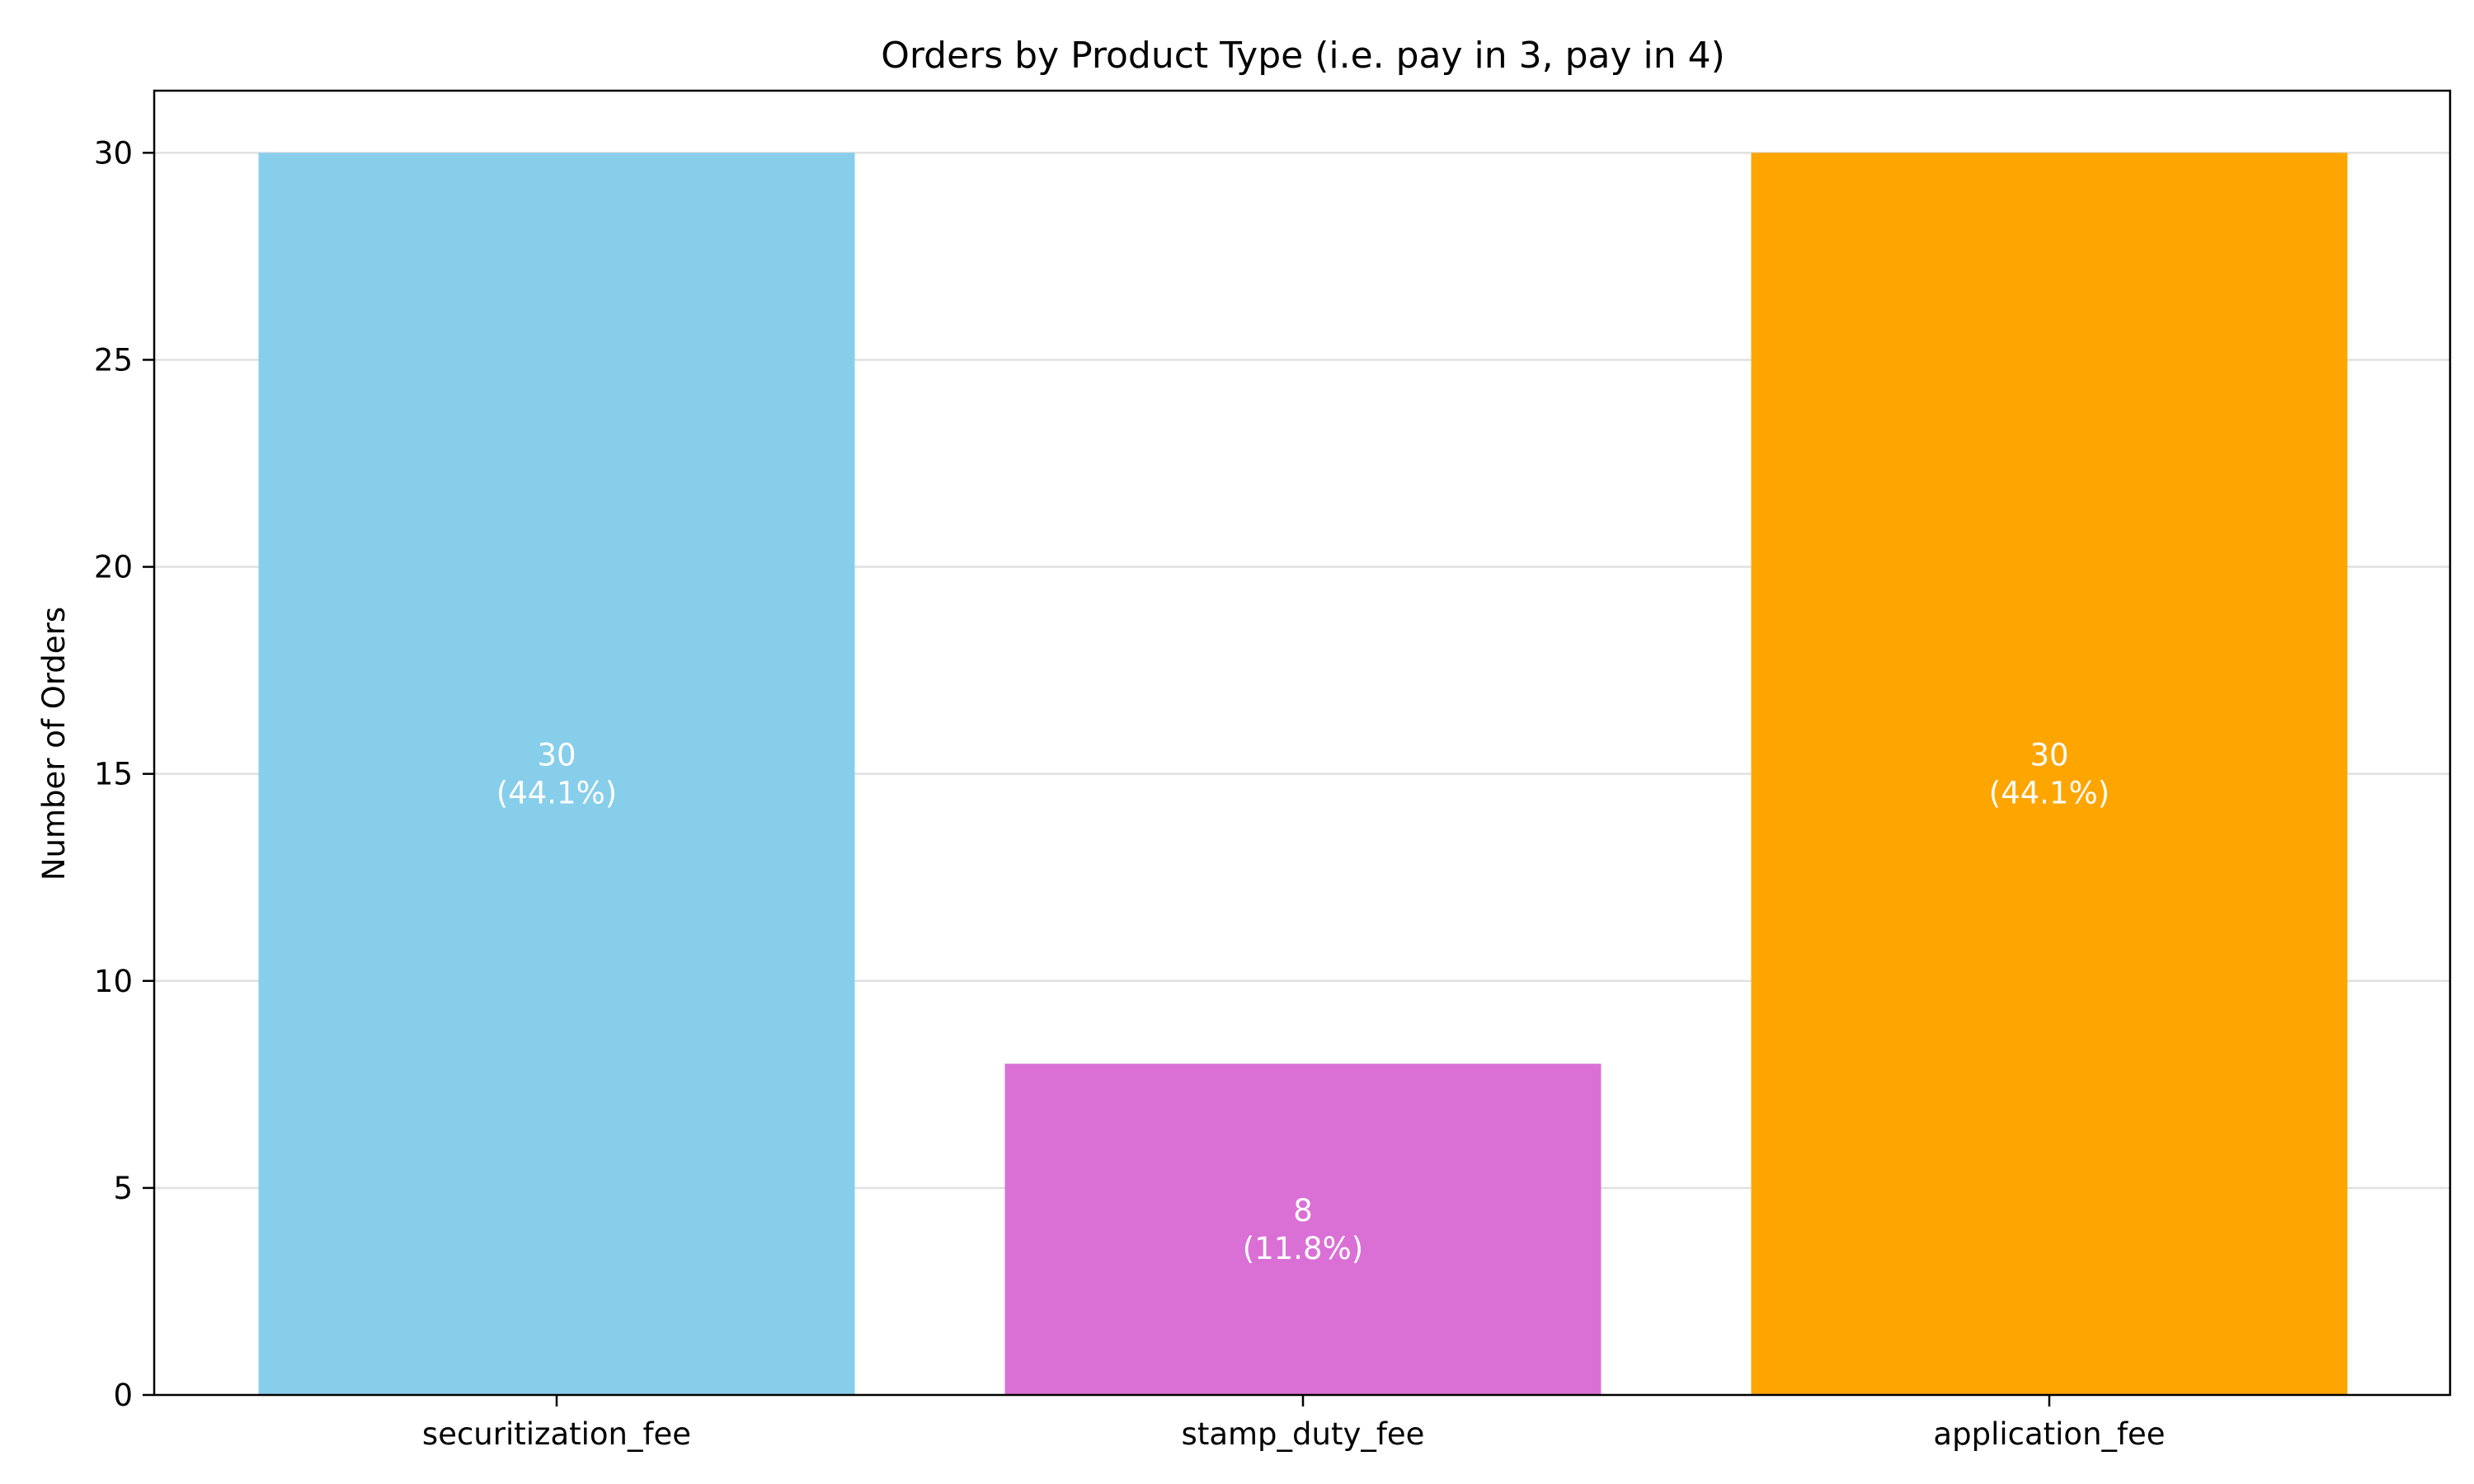  I want to click on bar-percent-label: (11.8%), so click(1303, 1248).